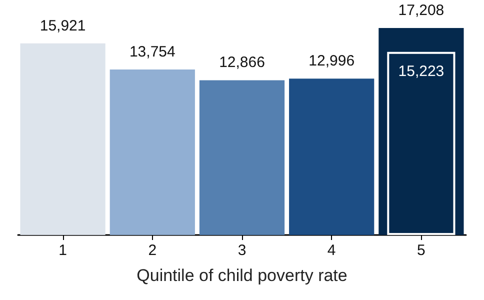 This screenshot has height=300, width=484. I want to click on x-tick-label: 2, so click(152, 250).